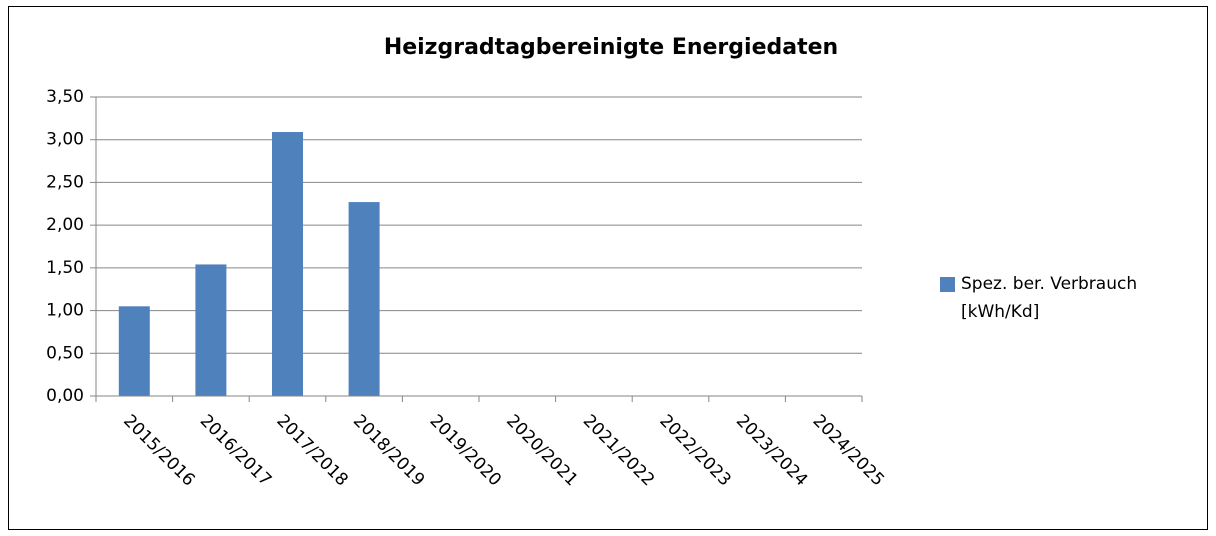 The width and height of the screenshot is (1216, 536). I want to click on y-tick-label: 3,50, so click(65, 97).